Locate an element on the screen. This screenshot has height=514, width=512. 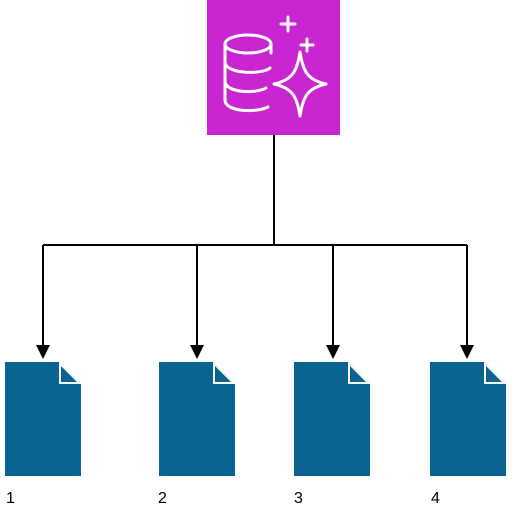
database-sparkle-icon is located at coordinates (275, 66).